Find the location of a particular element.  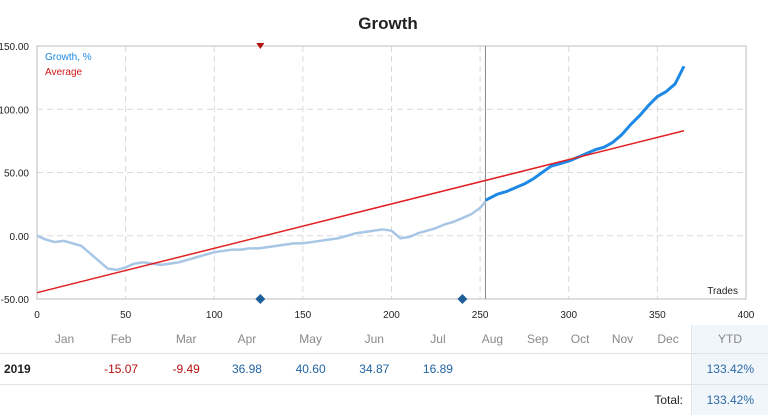

month-header: Feb is located at coordinates (121, 339).